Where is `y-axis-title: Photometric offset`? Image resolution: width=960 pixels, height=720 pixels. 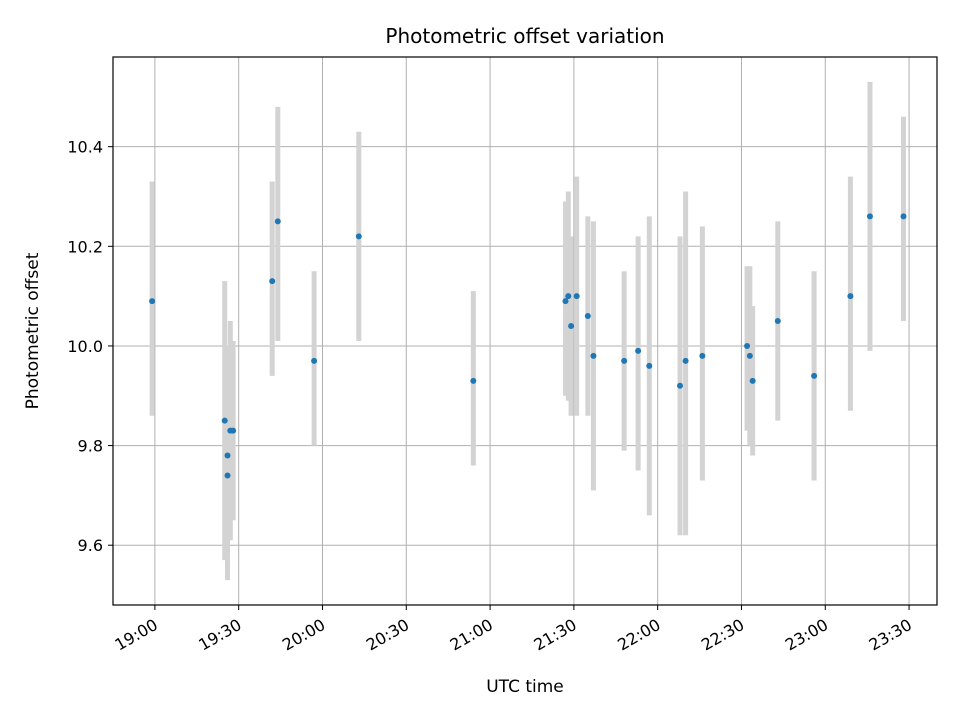 y-axis-title: Photometric offset is located at coordinates (33, 330).